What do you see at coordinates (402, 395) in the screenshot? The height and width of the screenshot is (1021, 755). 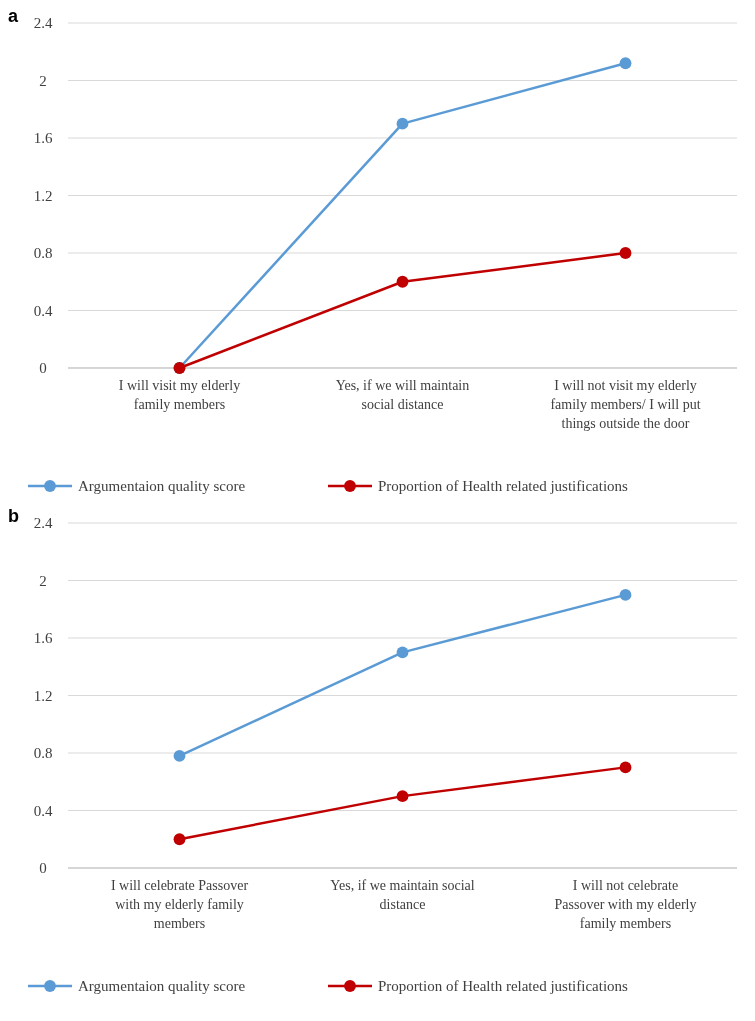 I see `x-tick-label: Yes, if we will maintain social distance` at bounding box center [402, 395].